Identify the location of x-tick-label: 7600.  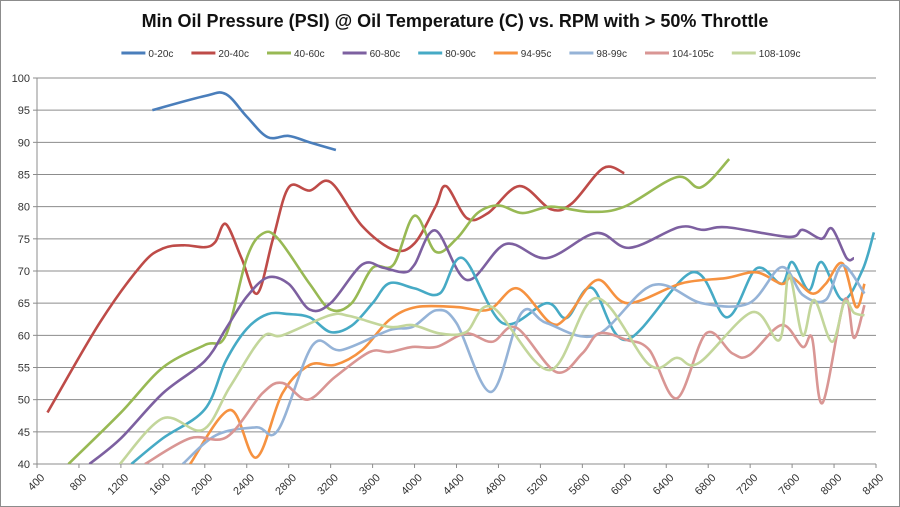
(790, 485).